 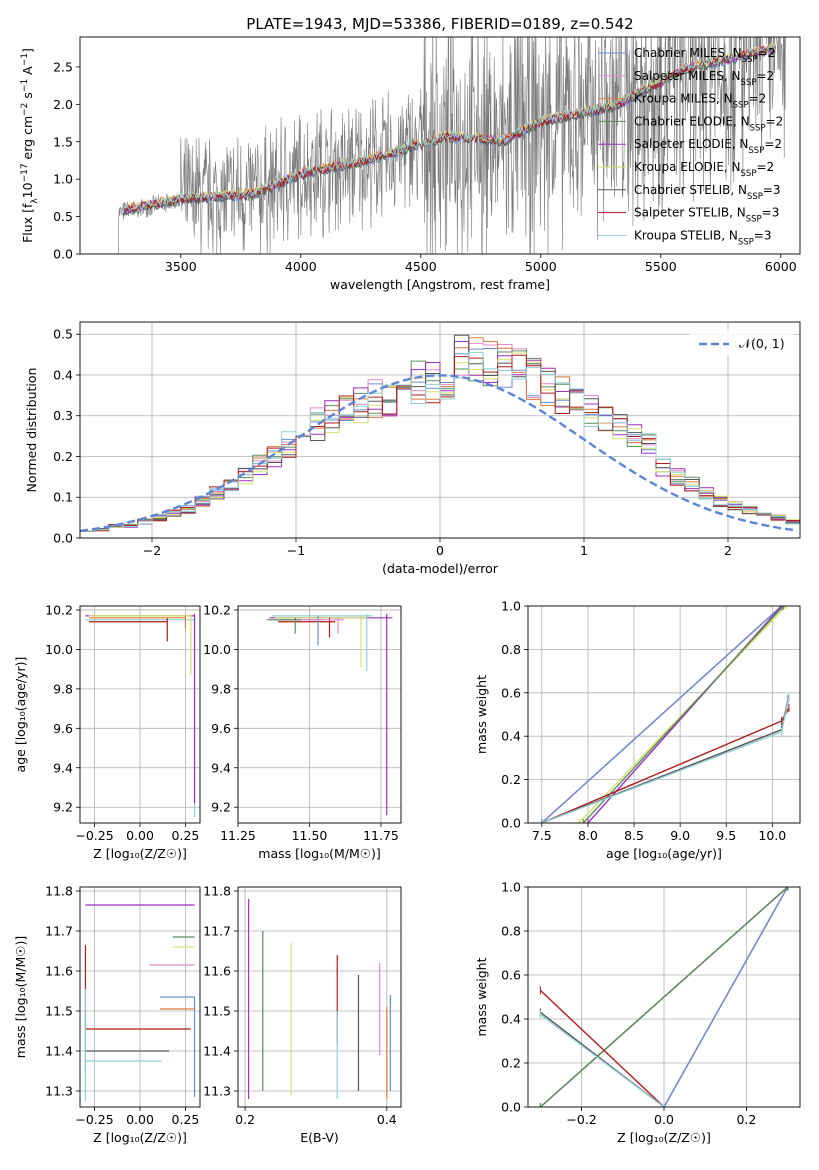 What do you see at coordinates (319, 1137) in the screenshot?
I see `mass-vs-EBV-xlabel: E(B-V)` at bounding box center [319, 1137].